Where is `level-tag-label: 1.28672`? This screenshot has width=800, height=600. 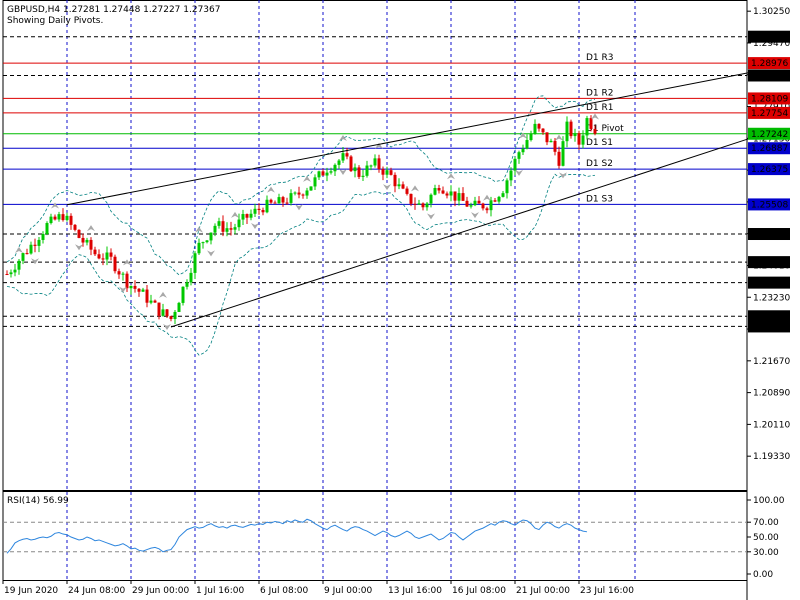
level-tag-label: 1.28672 is located at coordinates (769, 76).